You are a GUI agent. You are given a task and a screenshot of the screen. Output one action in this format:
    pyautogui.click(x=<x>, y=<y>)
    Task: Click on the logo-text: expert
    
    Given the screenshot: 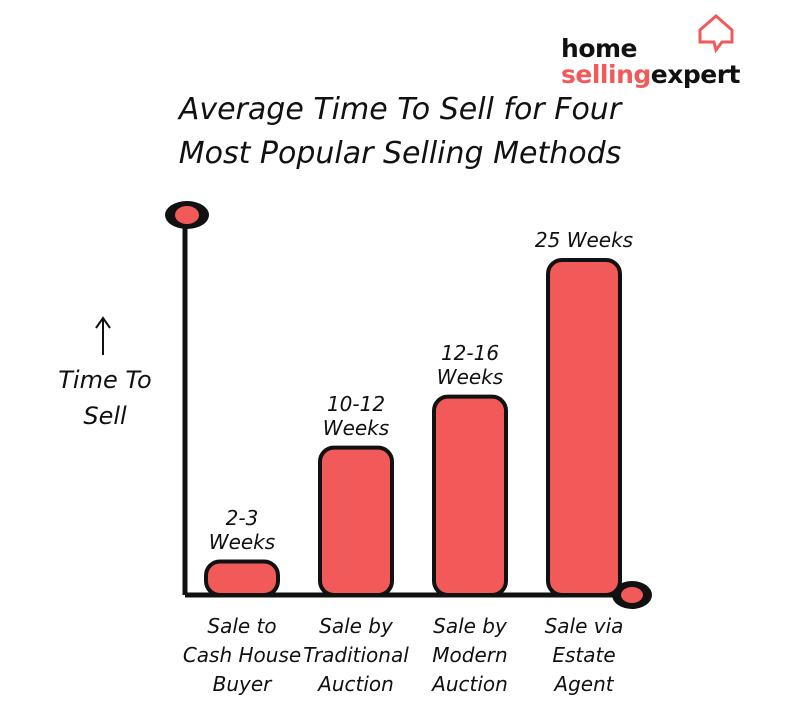 What is the action you would take?
    pyautogui.click(x=695, y=74)
    